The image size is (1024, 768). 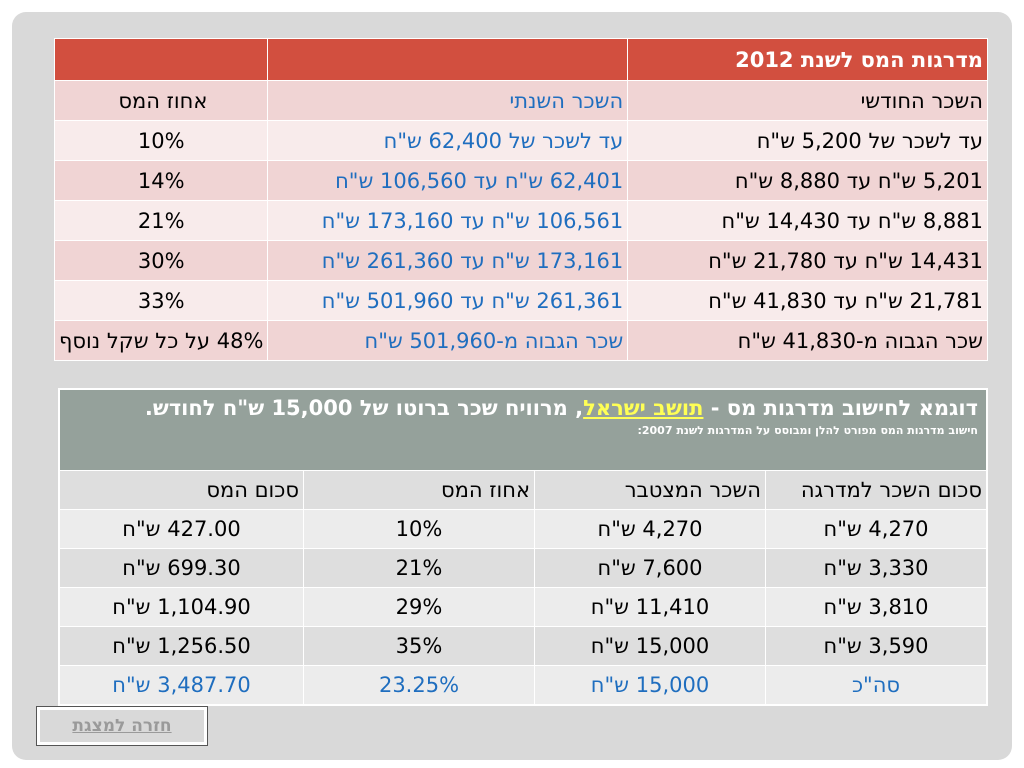 What do you see at coordinates (181, 490) in the screenshot?
I see `header-tax-amount: סכום המס` at bounding box center [181, 490].